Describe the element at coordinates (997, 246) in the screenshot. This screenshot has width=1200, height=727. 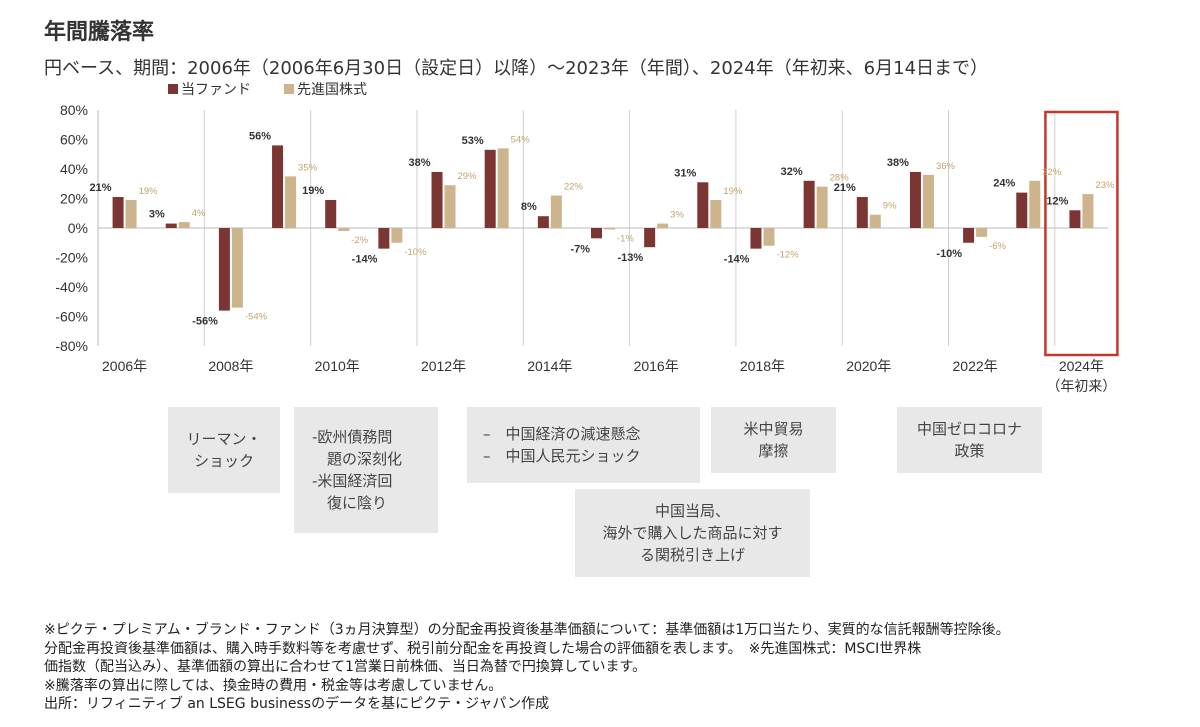
I see `data-label-benchmark-2022: -6%` at that location.